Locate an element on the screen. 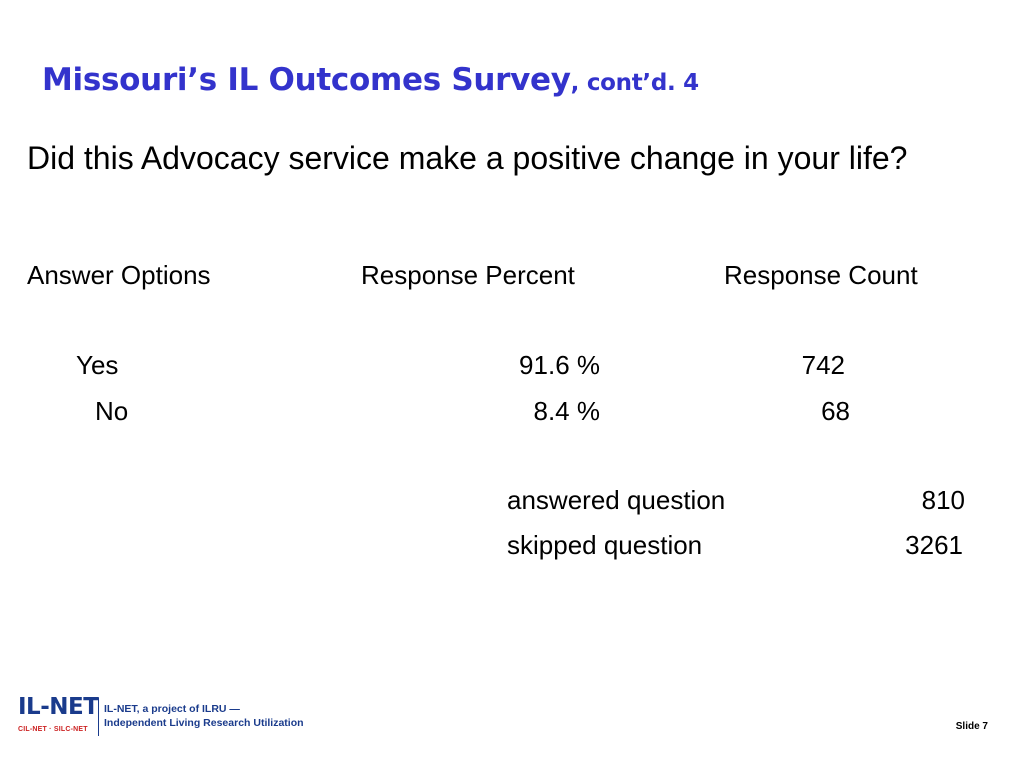  row-yes-percent: 91.6 % is located at coordinates (559, 365).